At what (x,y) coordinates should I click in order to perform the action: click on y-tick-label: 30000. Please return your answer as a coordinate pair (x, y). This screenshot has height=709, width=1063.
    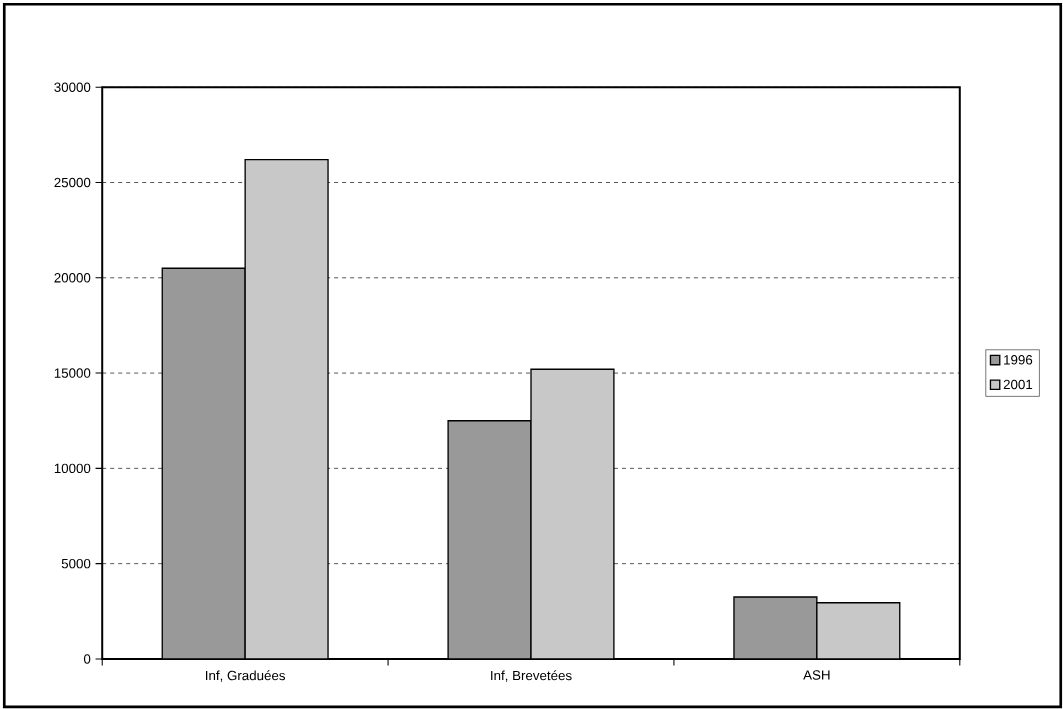
    Looking at the image, I should click on (72, 87).